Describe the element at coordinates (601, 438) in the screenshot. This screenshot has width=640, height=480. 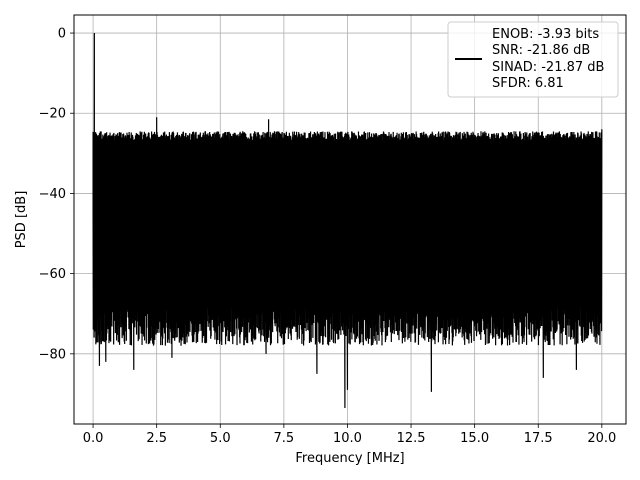
I see `x-tick-label: 20.0` at that location.